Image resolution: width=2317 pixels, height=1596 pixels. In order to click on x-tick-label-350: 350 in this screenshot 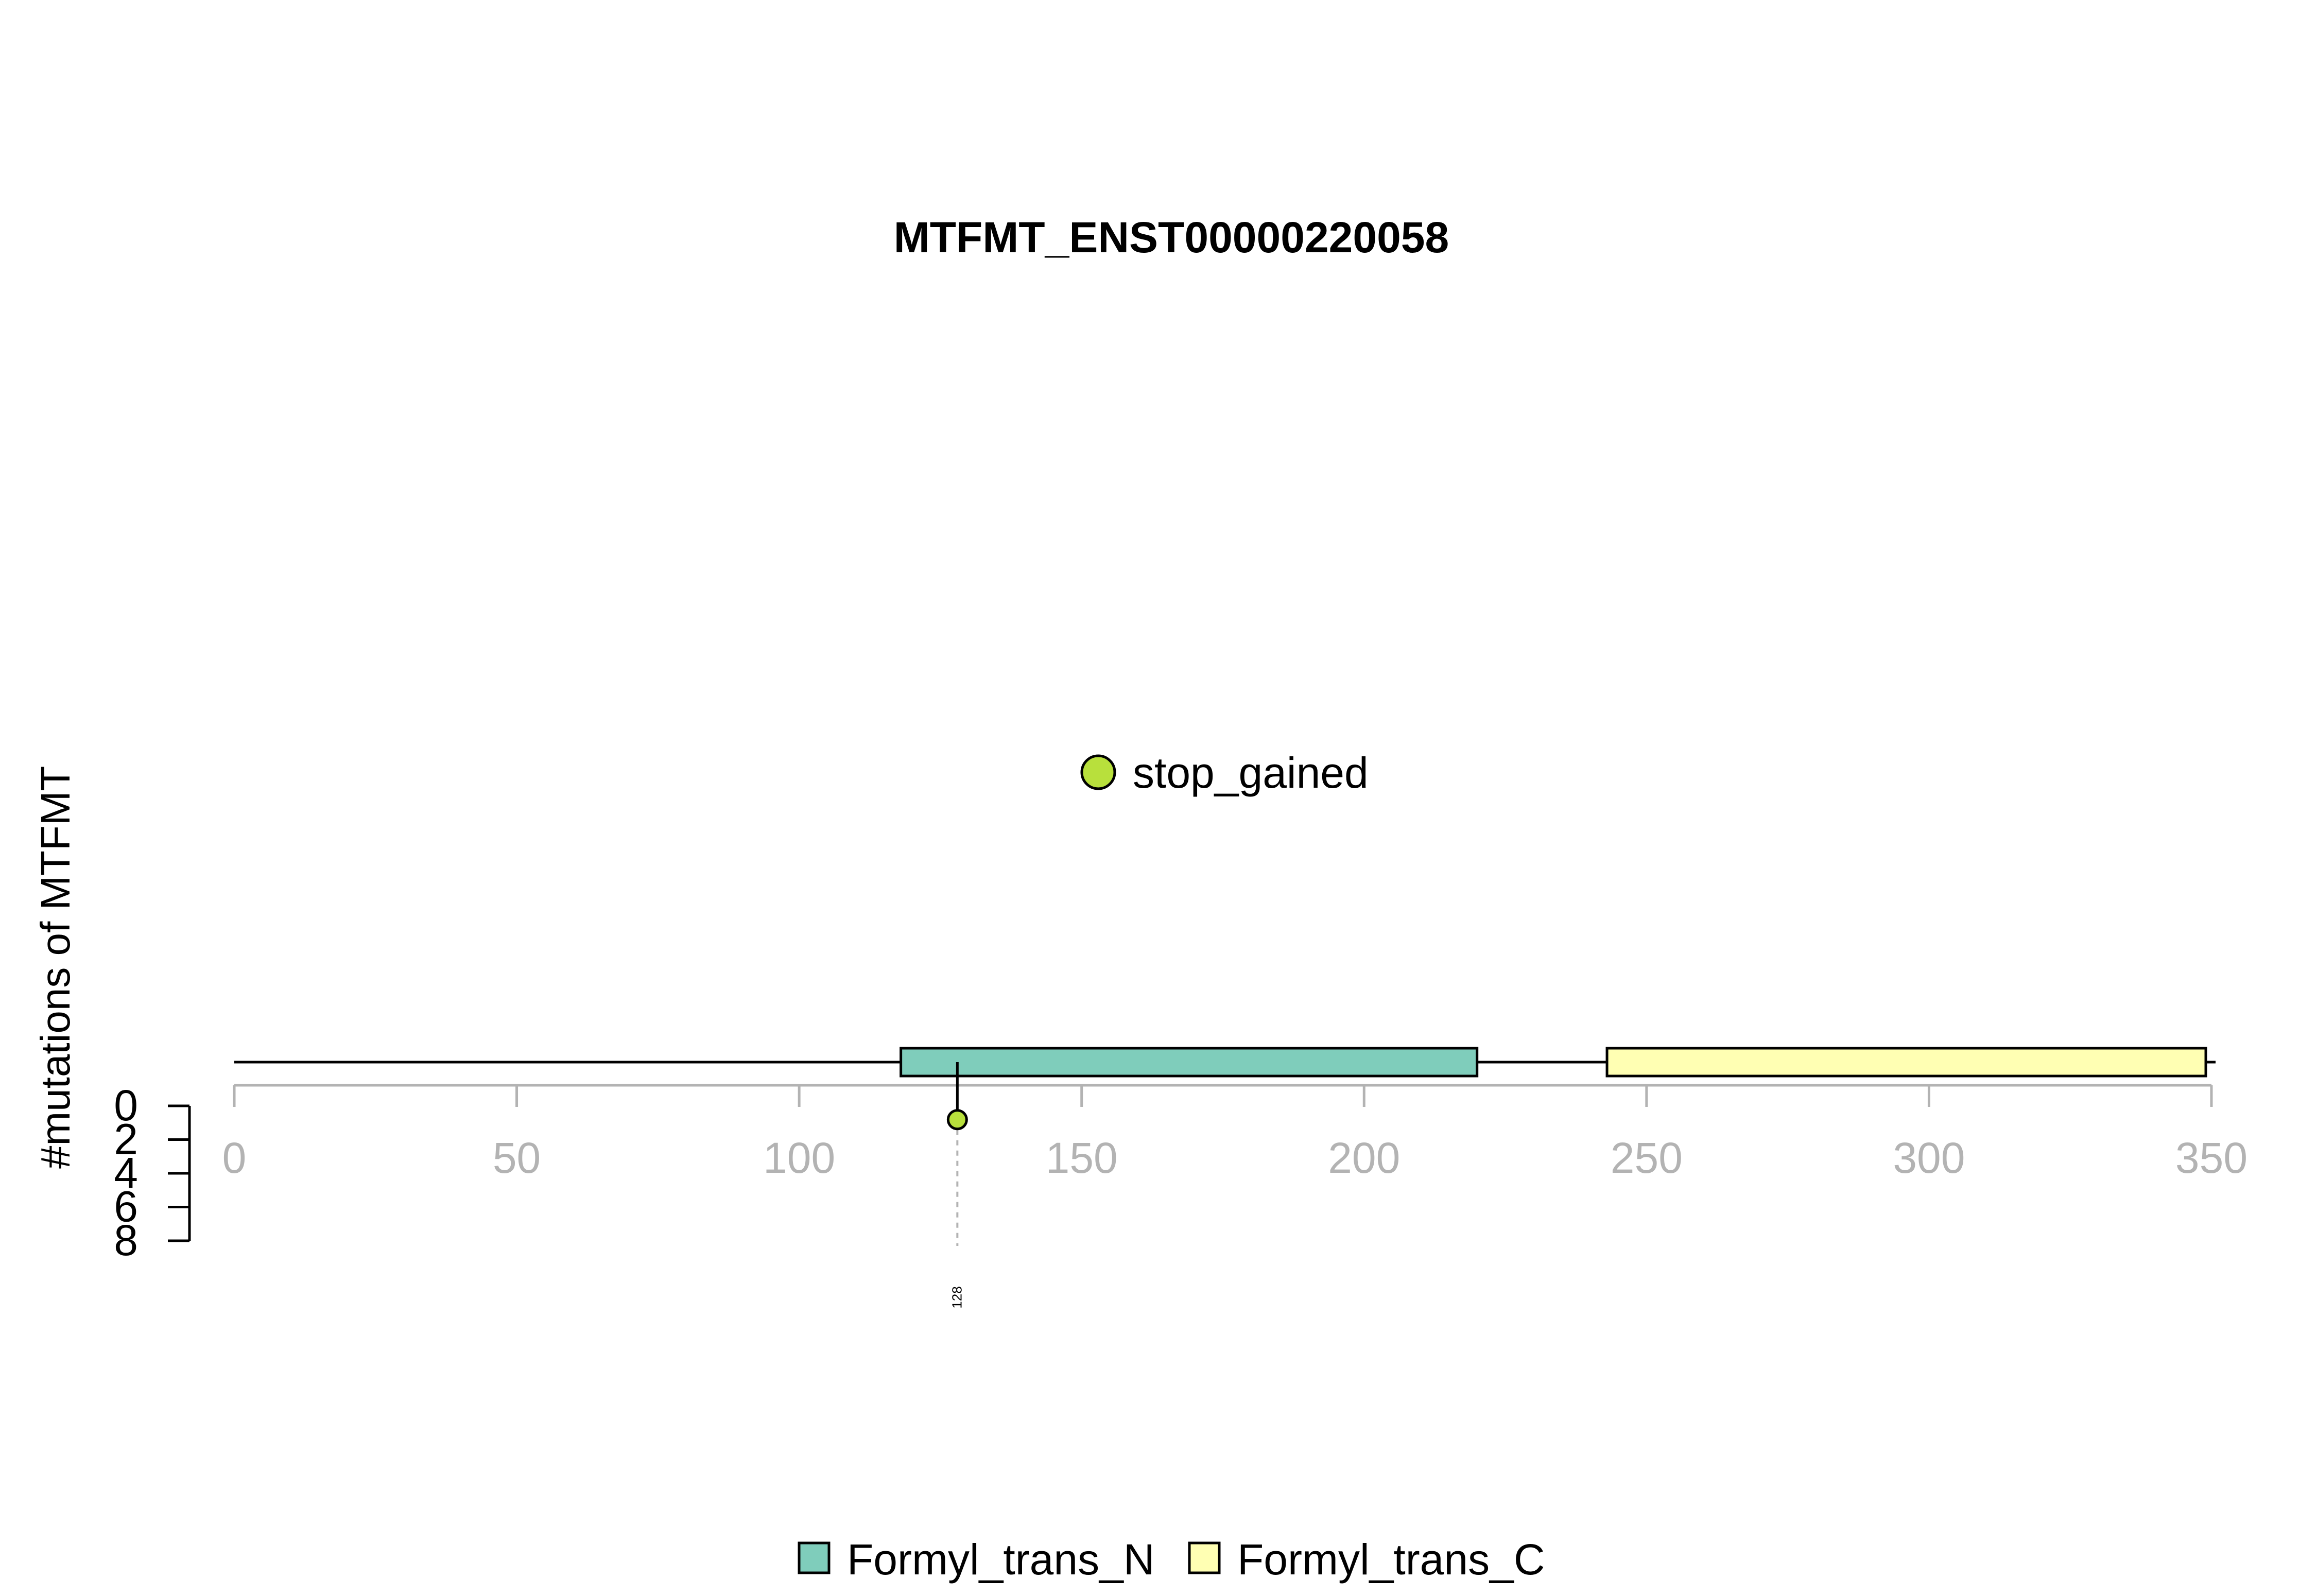, I will do `click(2211, 1158)`.